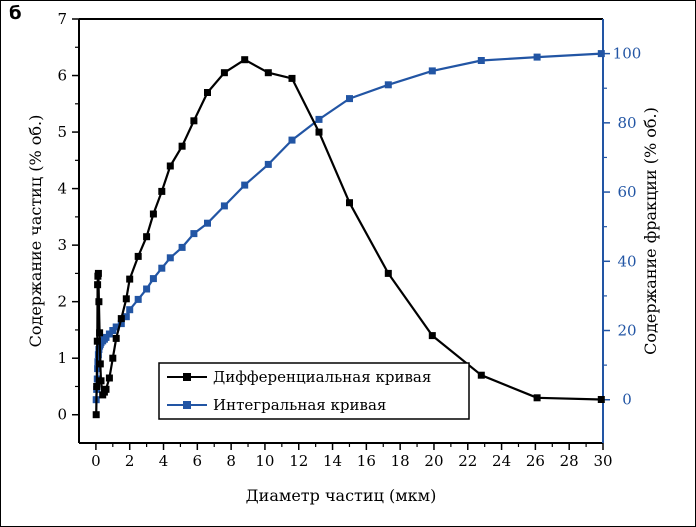 This screenshot has width=696, height=527. What do you see at coordinates (198, 461) in the screenshot?
I see `x-tick-label: 6` at bounding box center [198, 461].